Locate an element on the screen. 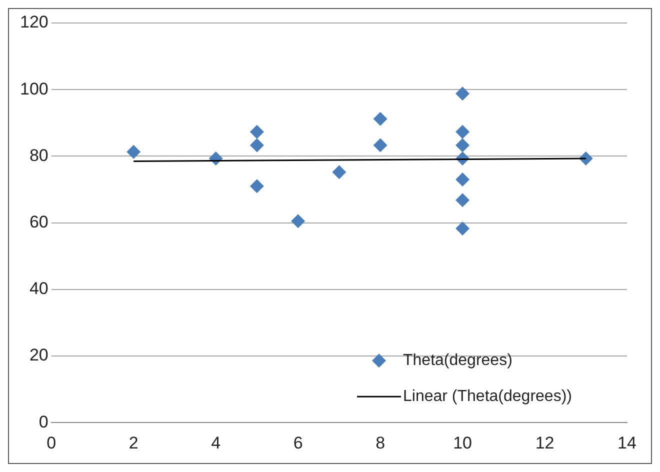 This screenshot has height=472, width=660. x-tick-label: 10 is located at coordinates (462, 442).